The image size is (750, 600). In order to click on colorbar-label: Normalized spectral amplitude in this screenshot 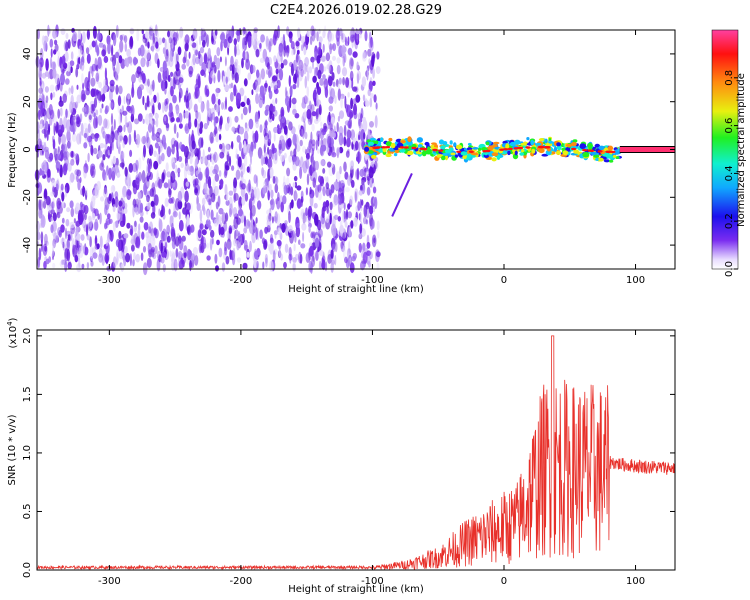, I will do `click(741, 150)`.